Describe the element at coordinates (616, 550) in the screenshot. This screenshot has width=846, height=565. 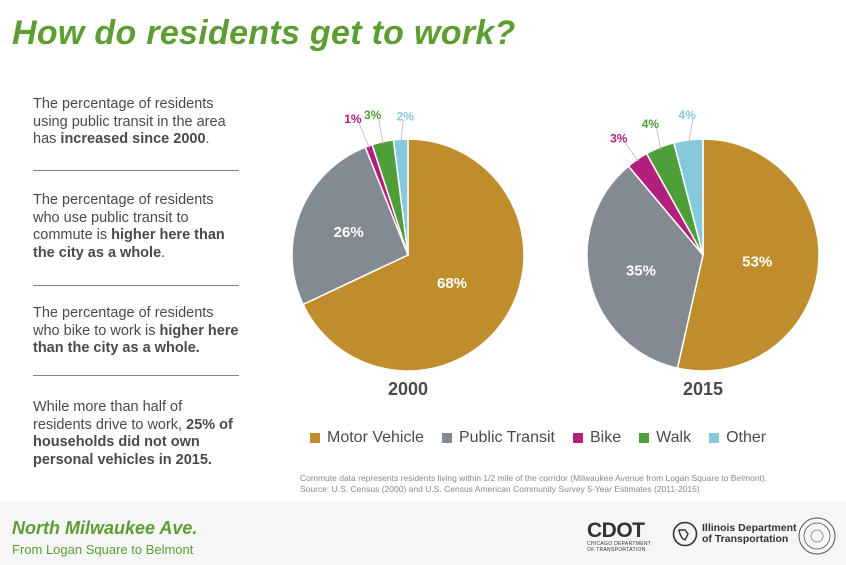
I see `cdot-logo-subtext: OF TRANSPORTATION` at that location.